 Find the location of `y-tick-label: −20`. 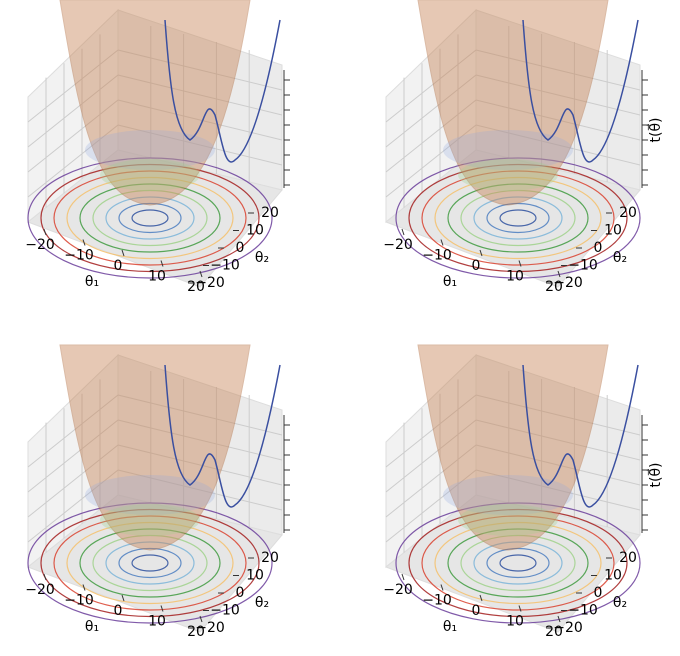

y-tick-label: −20 is located at coordinates (210, 628).